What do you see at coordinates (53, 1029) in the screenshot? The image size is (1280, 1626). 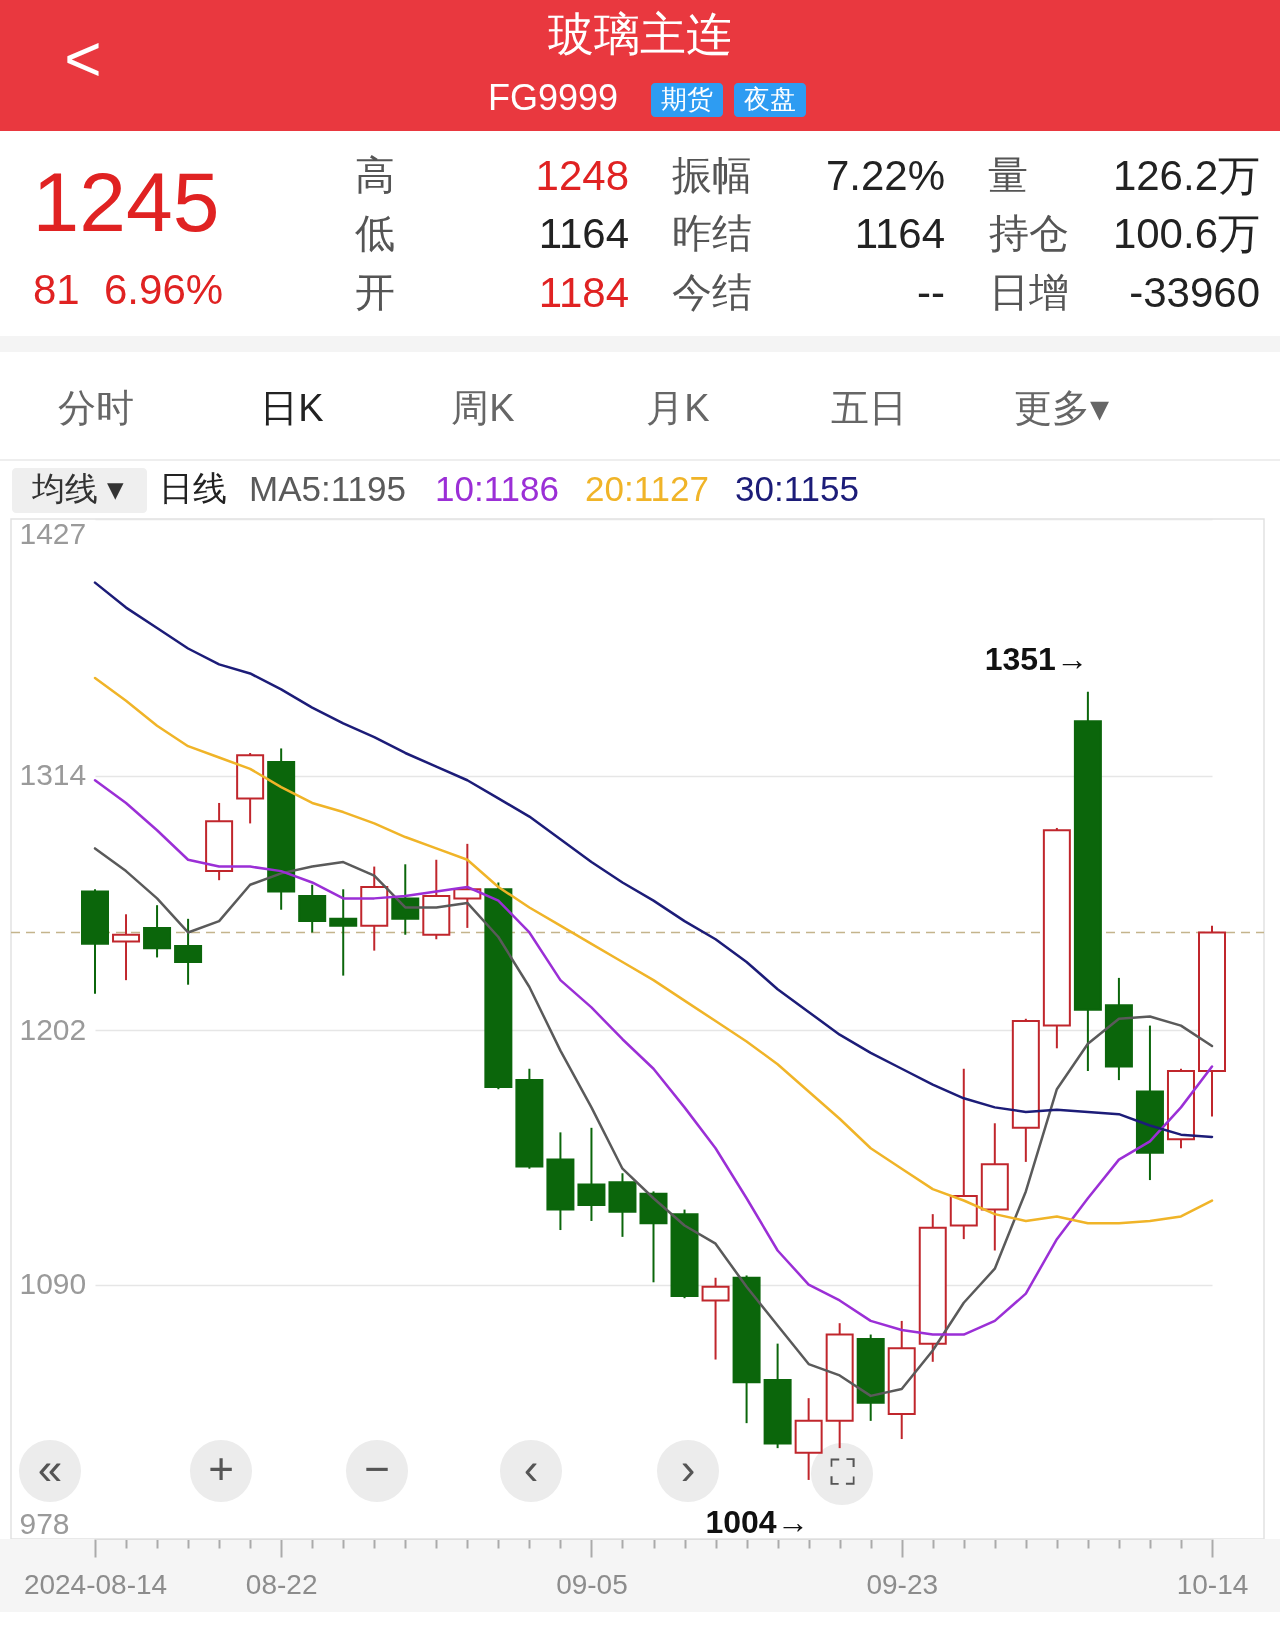 I see `y-tick-label: 1202` at bounding box center [53, 1029].